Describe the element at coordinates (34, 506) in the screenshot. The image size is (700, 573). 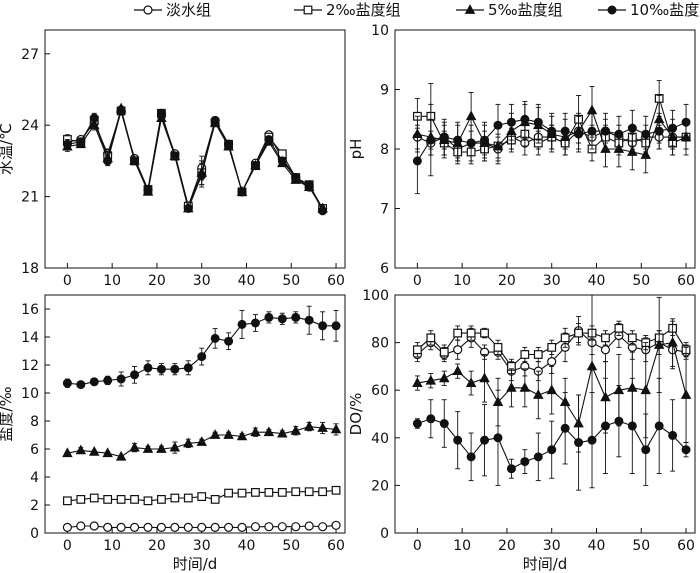
I see `y-tick-label: 2` at that location.